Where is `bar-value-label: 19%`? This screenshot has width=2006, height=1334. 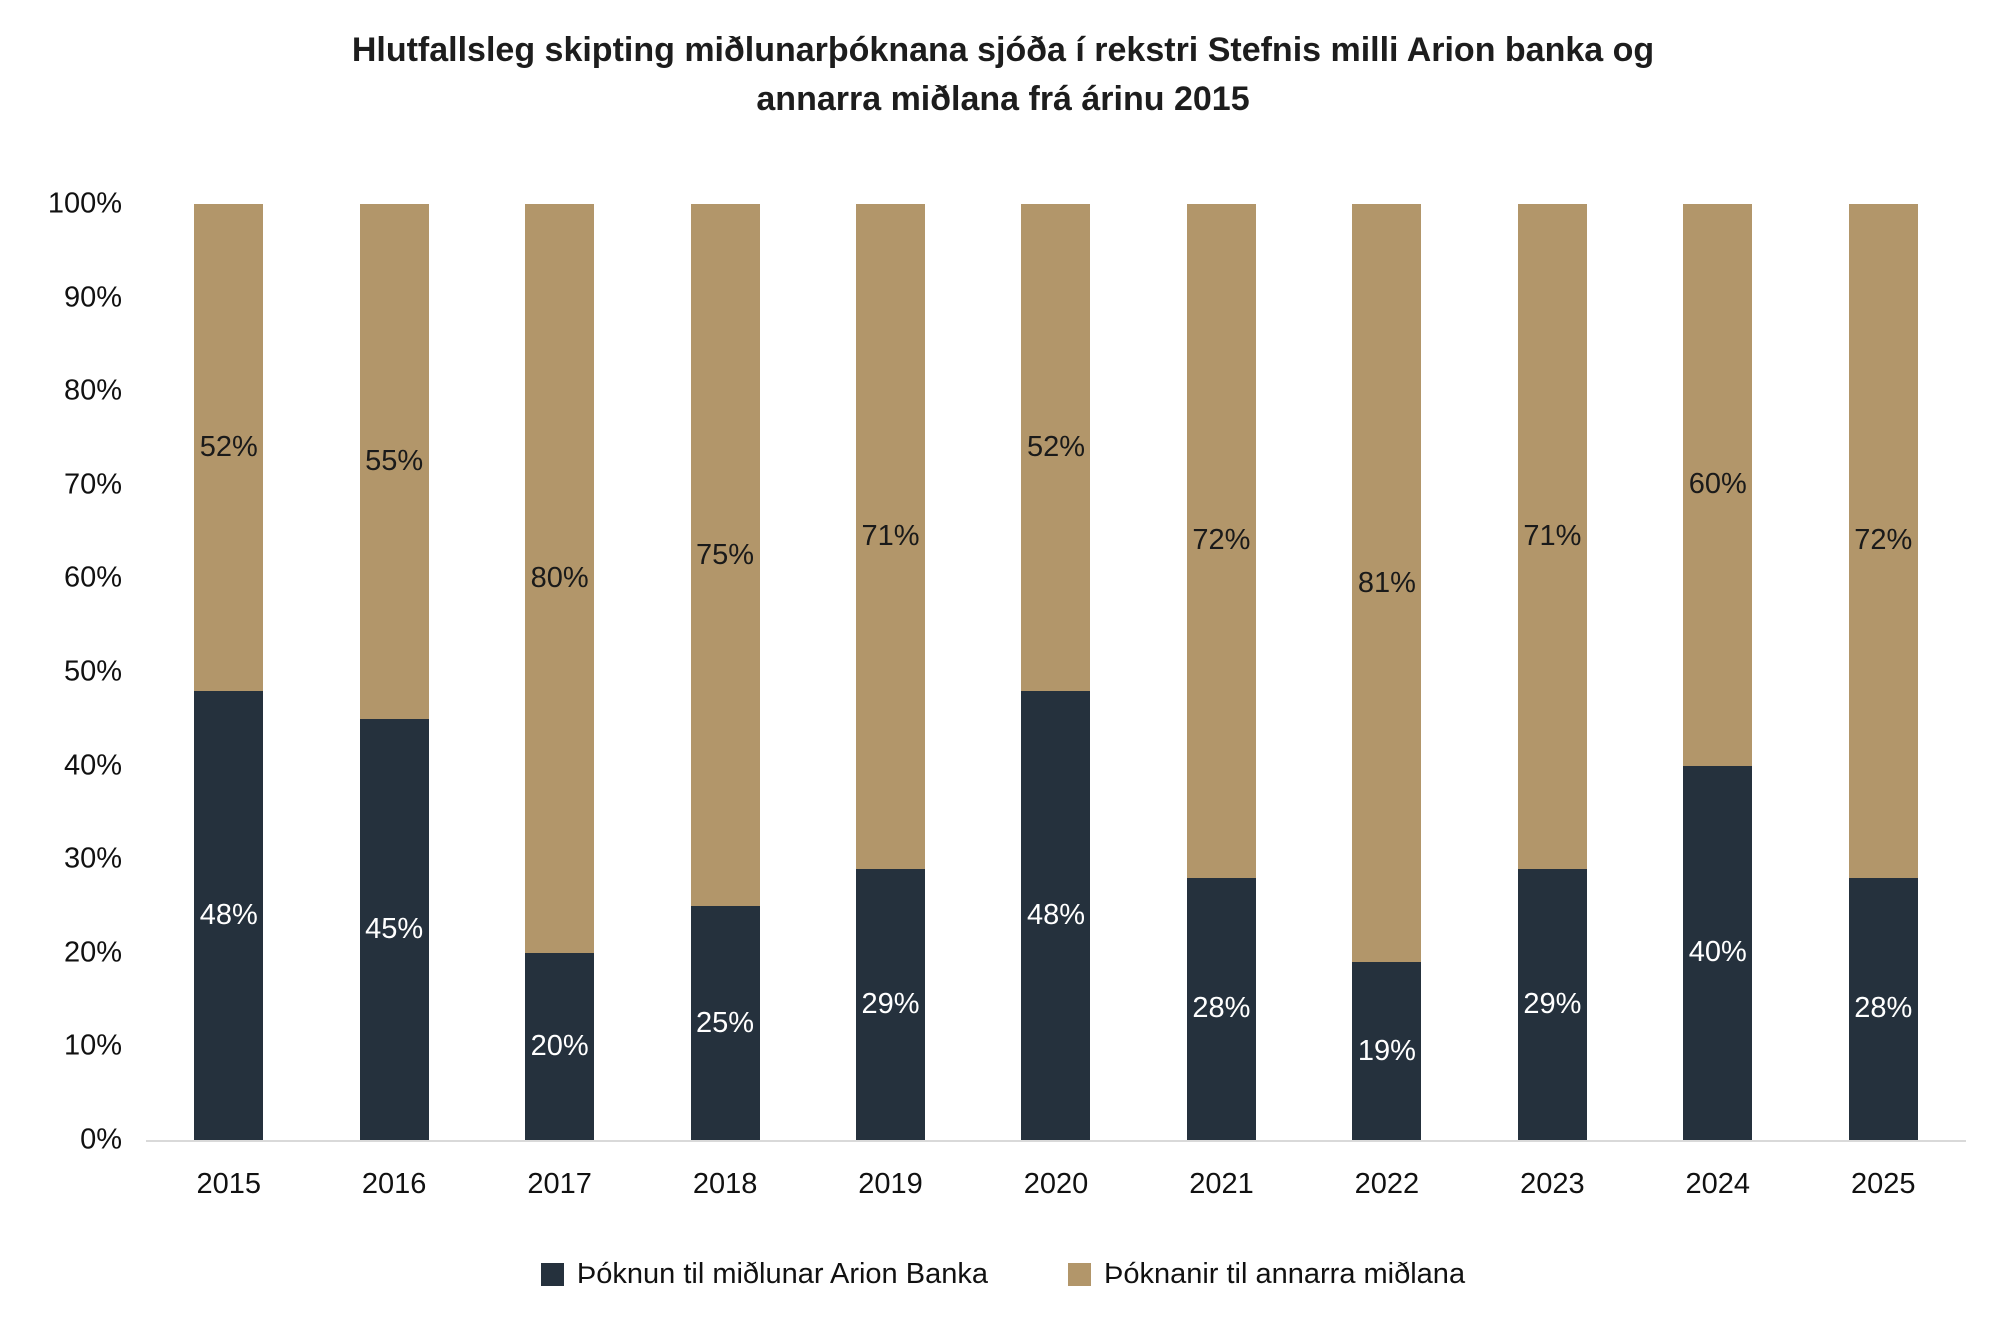
bar-value-label: 19% is located at coordinates (1386, 1050).